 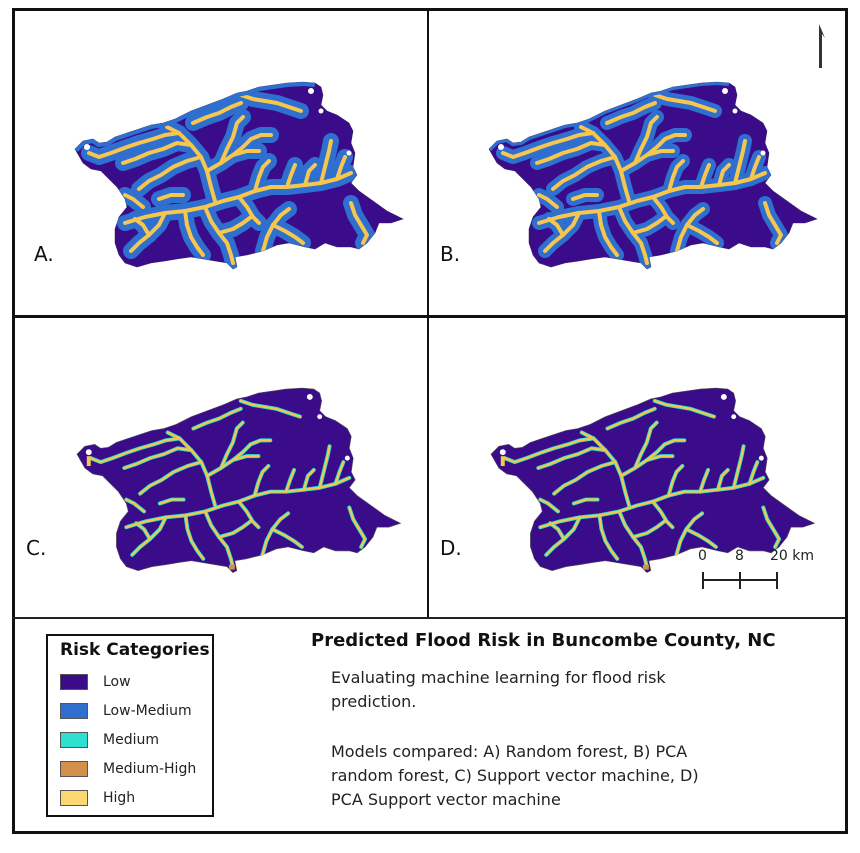 I want to click on legend-label: Low, so click(x=117, y=682).